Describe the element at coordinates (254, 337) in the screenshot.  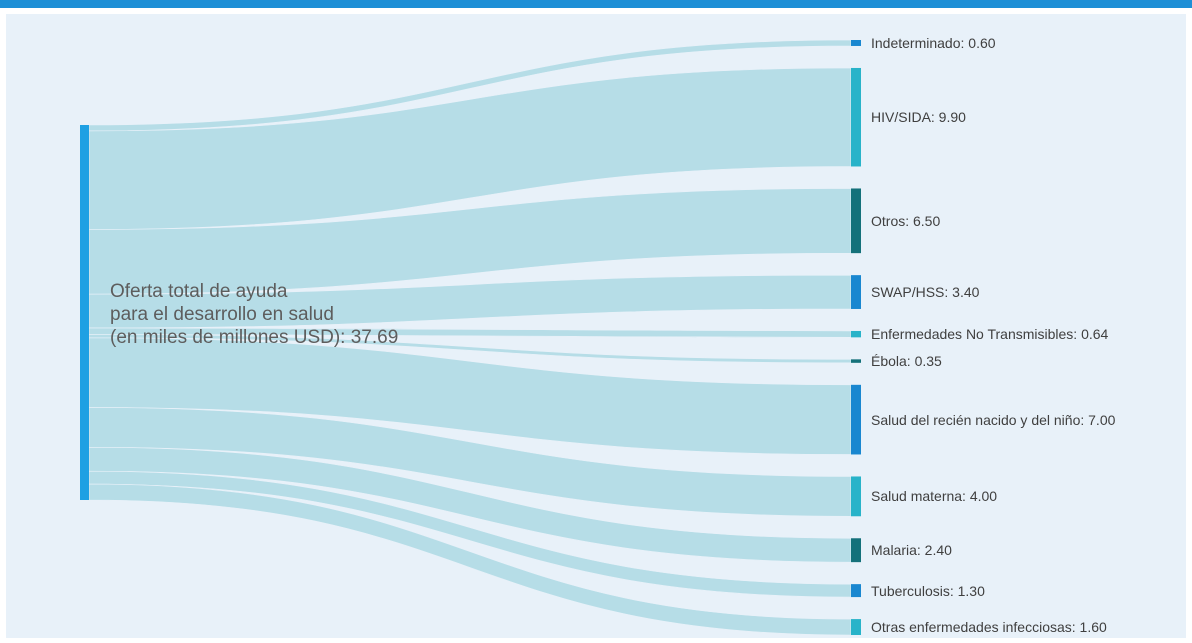
I see `source-label-line-3: (en miles de millones USD): 37.69` at that location.